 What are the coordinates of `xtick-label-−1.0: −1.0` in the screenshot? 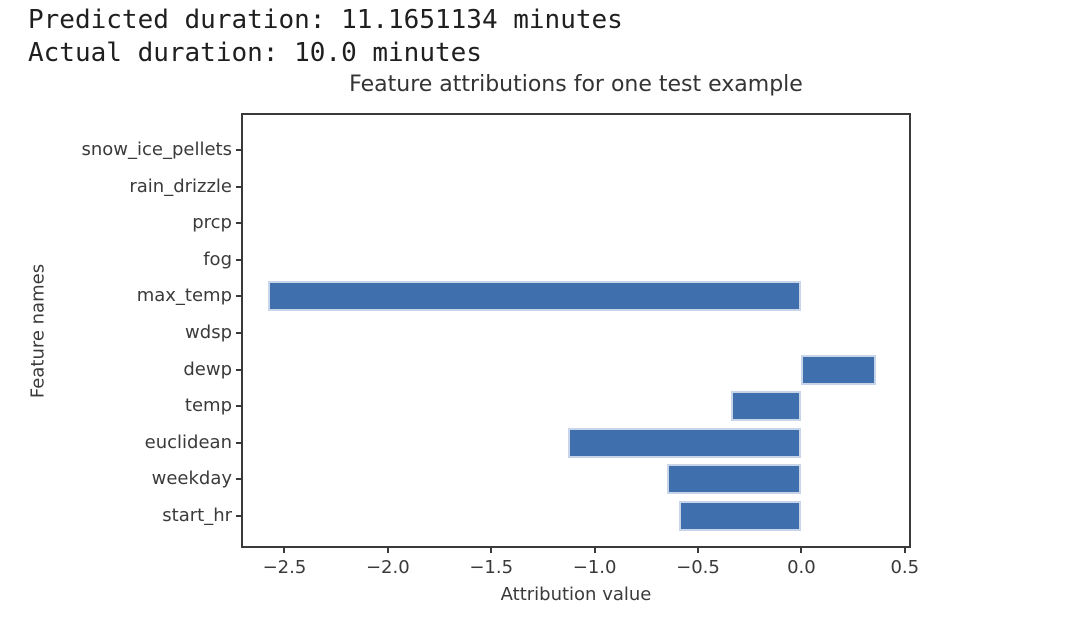 It's located at (594, 567).